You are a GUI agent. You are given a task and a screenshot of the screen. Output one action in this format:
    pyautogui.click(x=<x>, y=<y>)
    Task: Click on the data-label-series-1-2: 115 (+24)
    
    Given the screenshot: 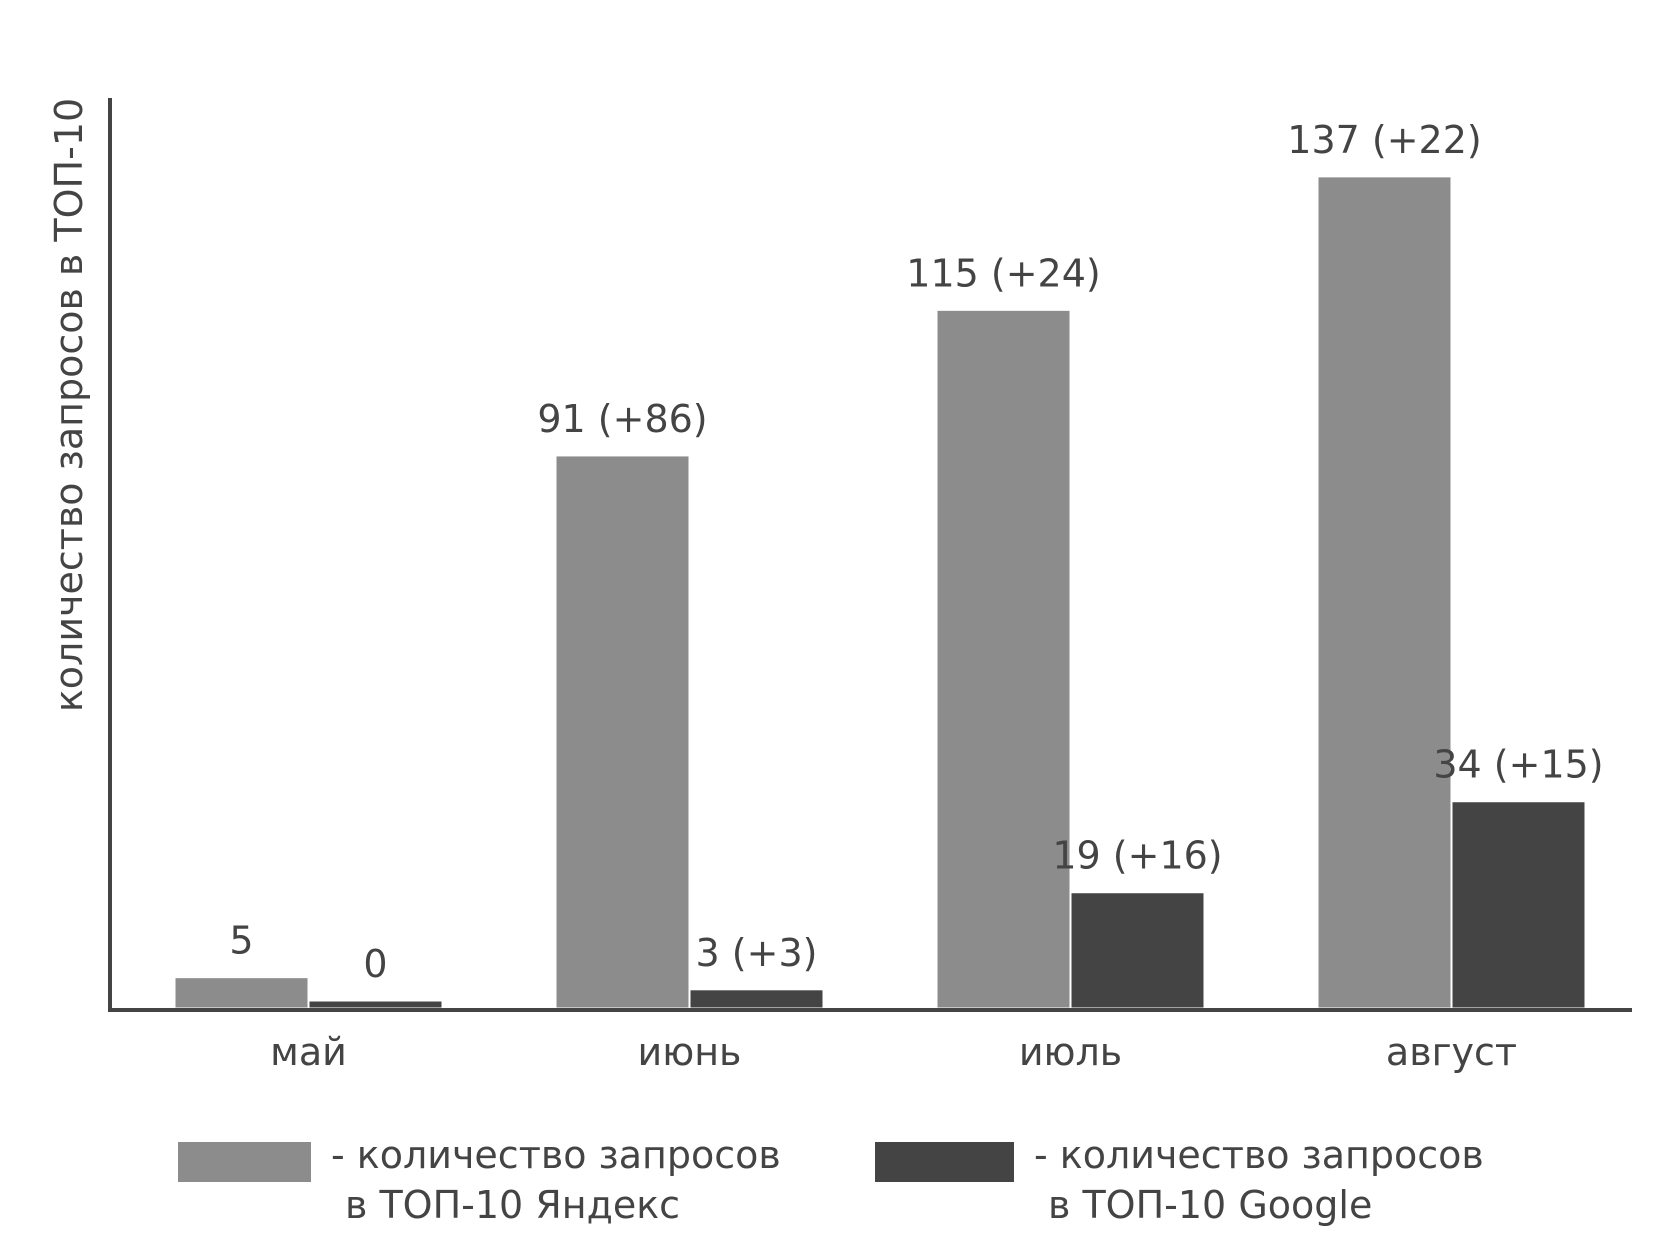 What is the action you would take?
    pyautogui.click(x=1003, y=273)
    